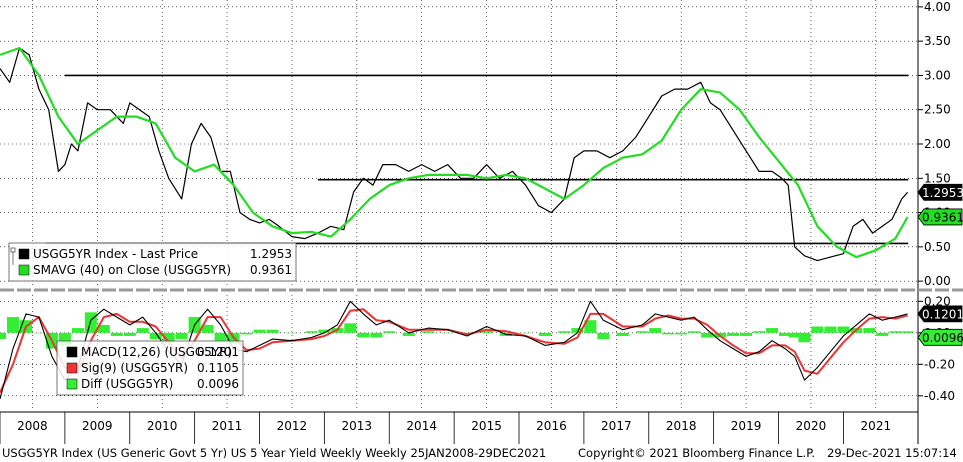 Image resolution: width=963 pixels, height=462 pixels. I want to click on x-tick-label: 2008, so click(32, 426).